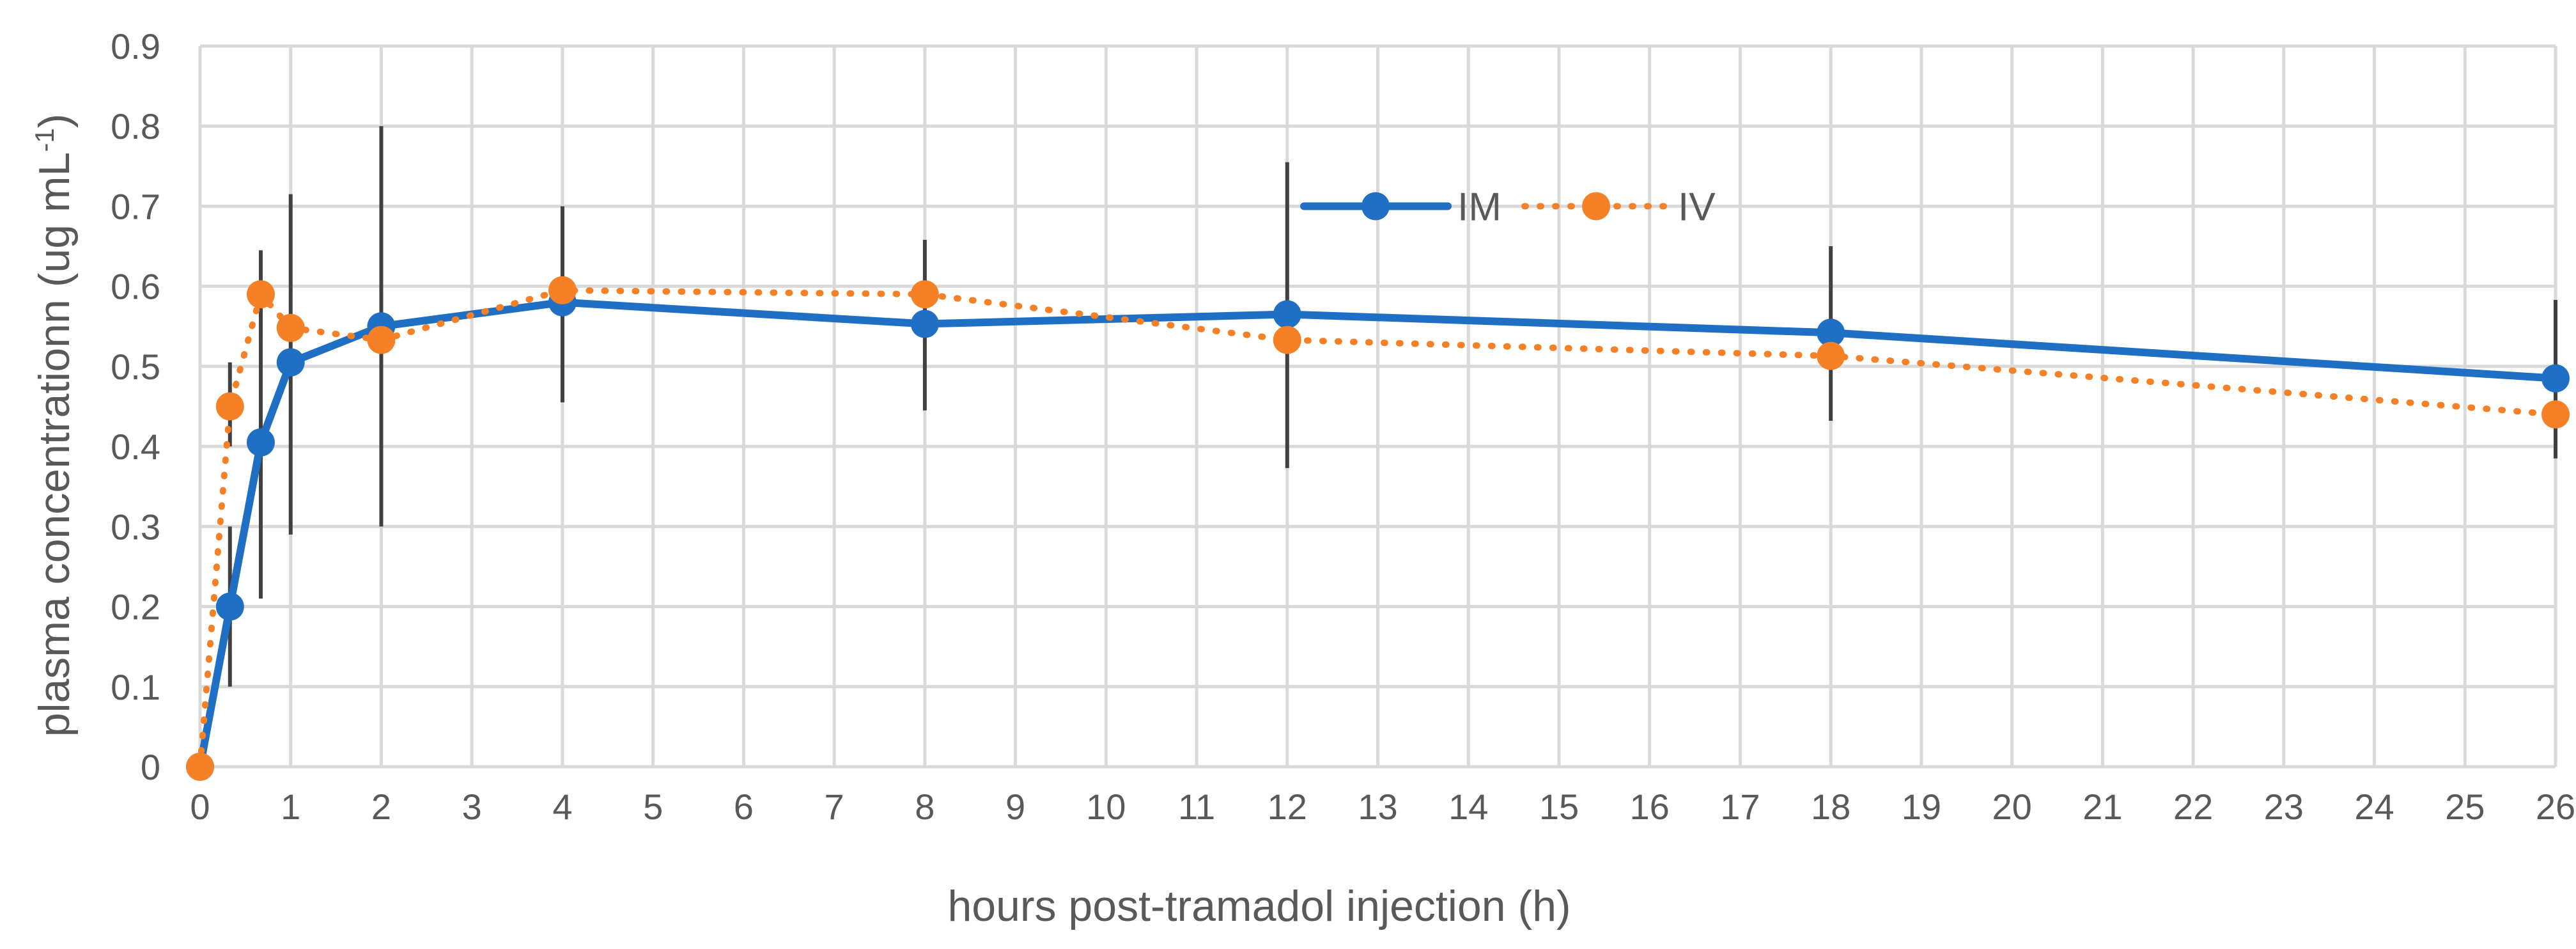 The height and width of the screenshot is (949, 2576). I want to click on x-tick-label: 12, so click(1287, 807).